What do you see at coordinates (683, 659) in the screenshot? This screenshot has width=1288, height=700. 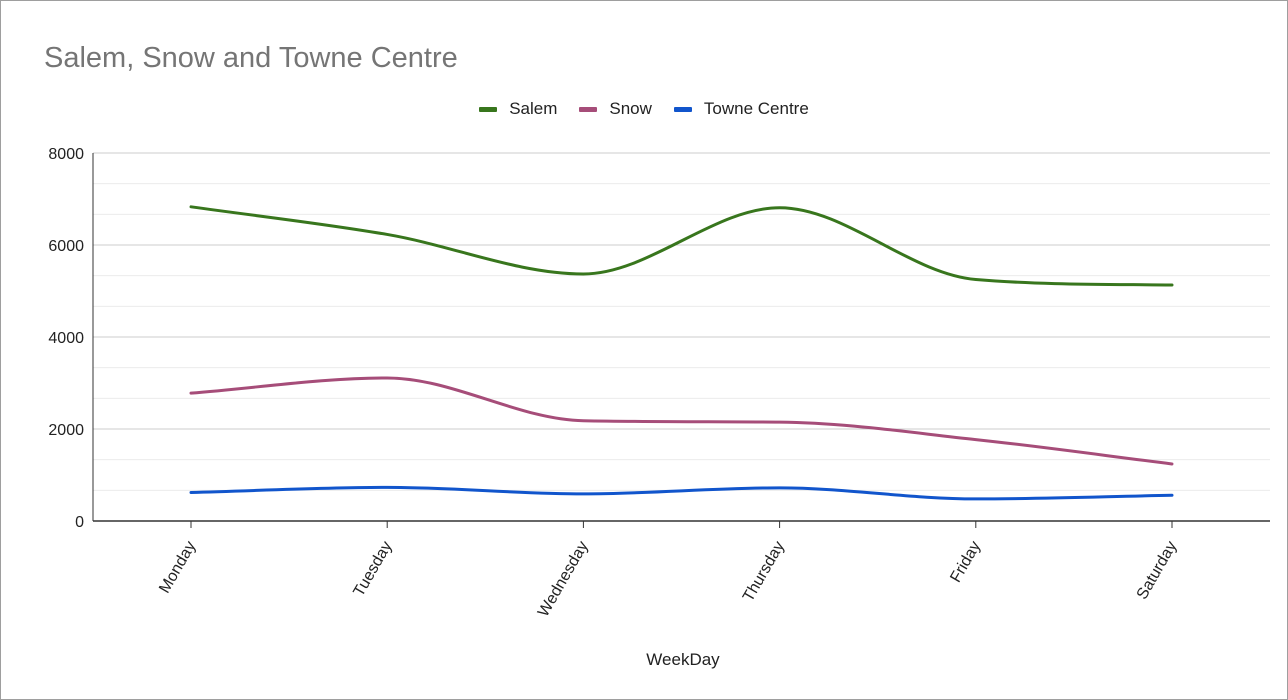 I see `x-axis-title: WeekDay` at bounding box center [683, 659].